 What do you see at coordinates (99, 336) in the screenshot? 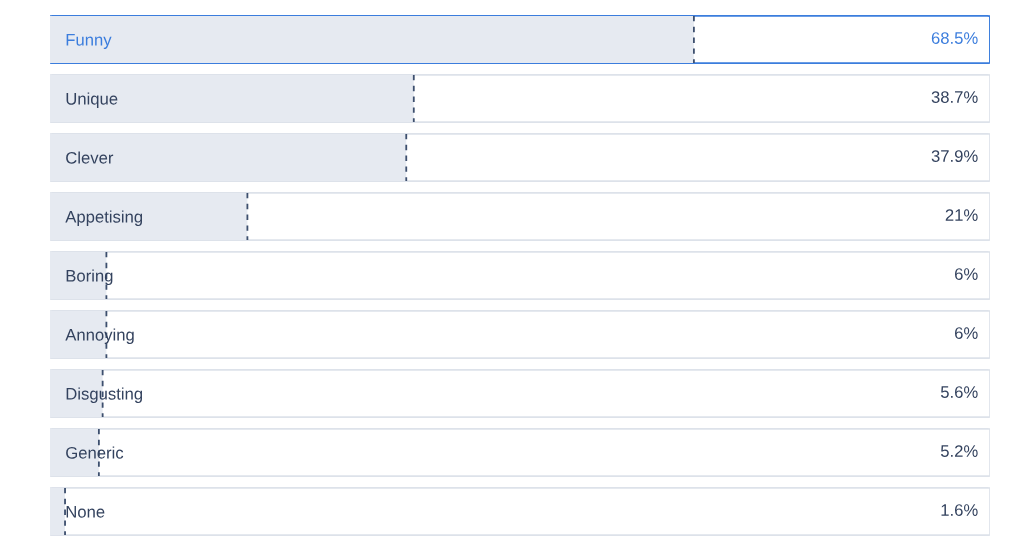
I see `y-tick-label: Annoying` at bounding box center [99, 336].